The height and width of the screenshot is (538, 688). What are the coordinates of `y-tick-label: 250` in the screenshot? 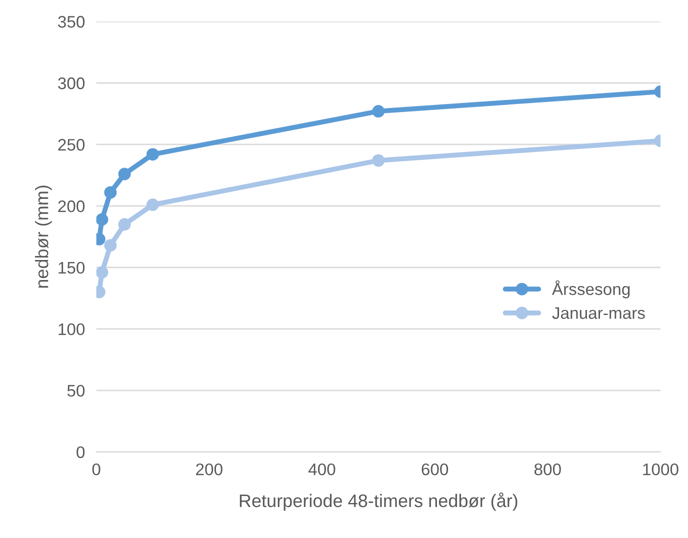 It's located at (71, 144).